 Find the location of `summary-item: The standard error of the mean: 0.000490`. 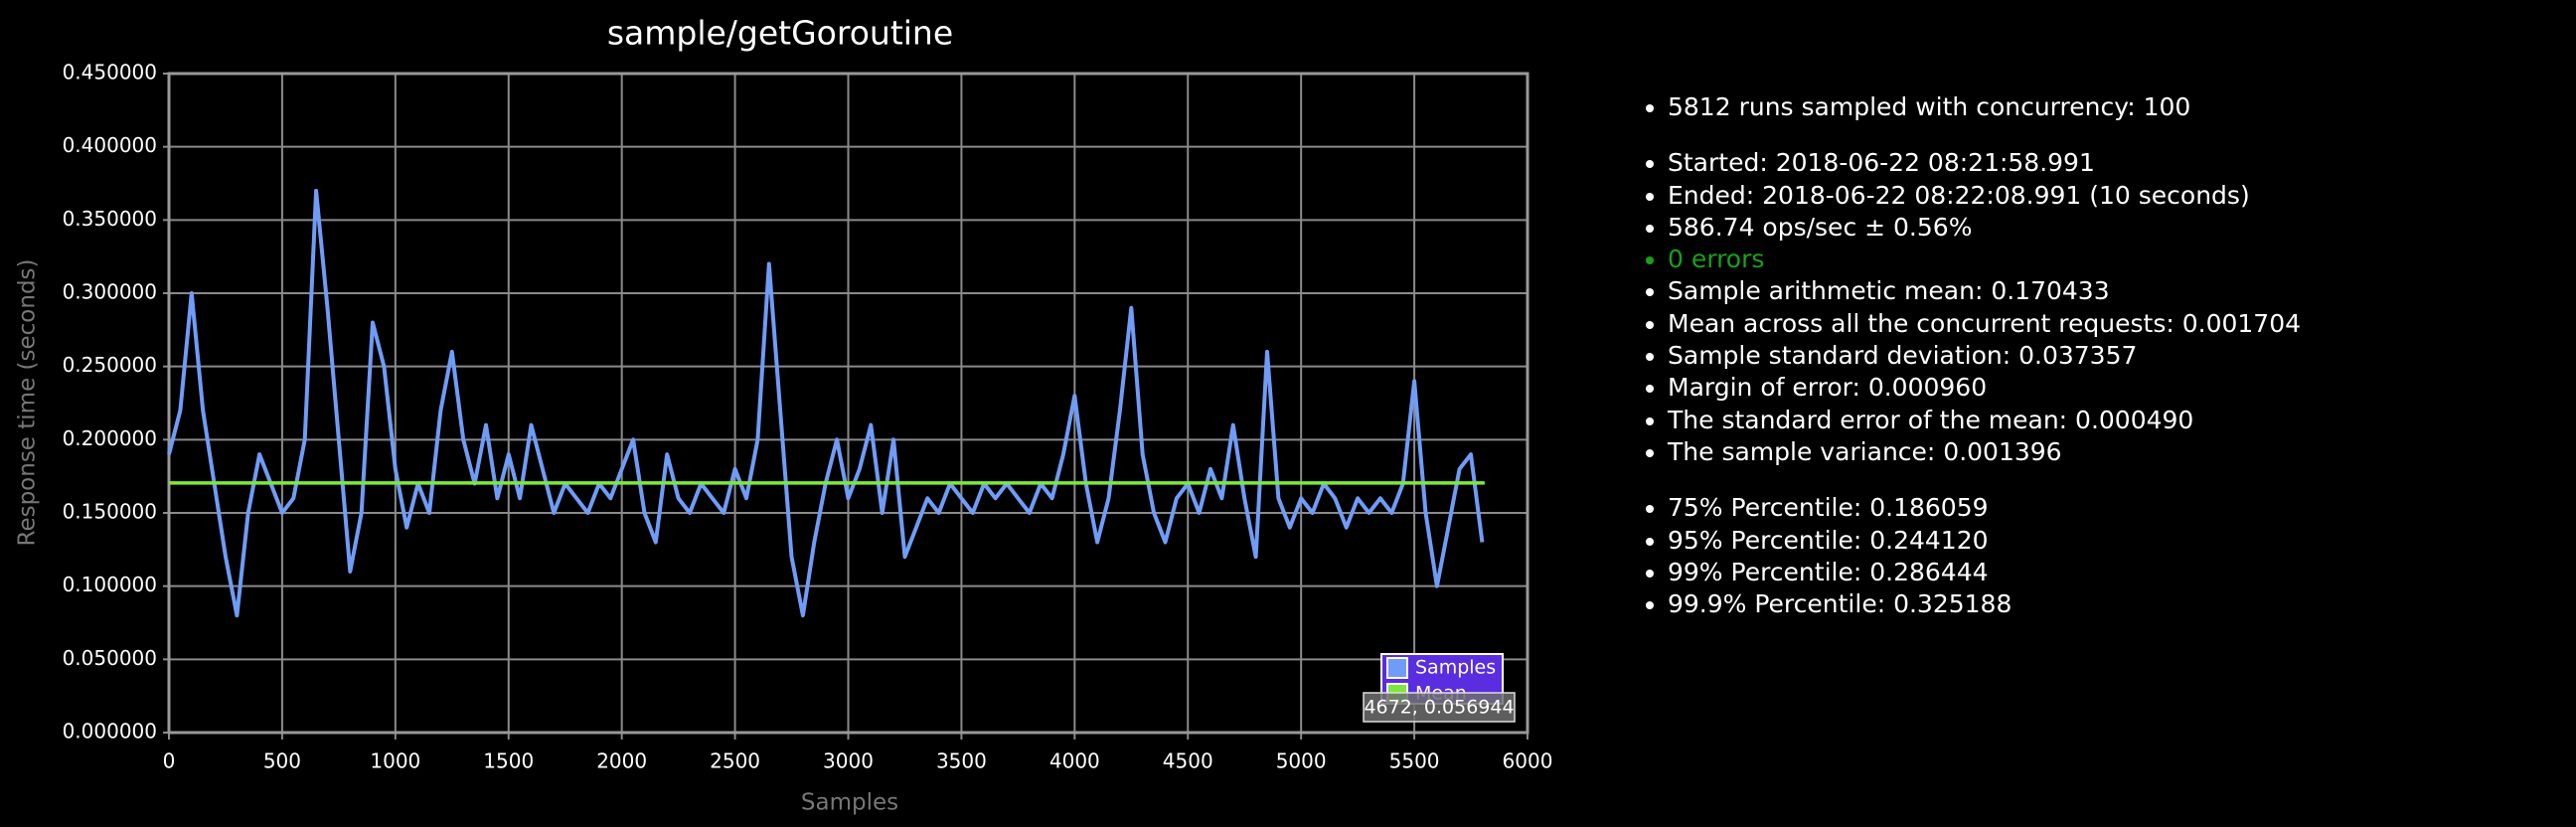

summary-item: The standard error of the mean: 0.000490 is located at coordinates (2100, 420).